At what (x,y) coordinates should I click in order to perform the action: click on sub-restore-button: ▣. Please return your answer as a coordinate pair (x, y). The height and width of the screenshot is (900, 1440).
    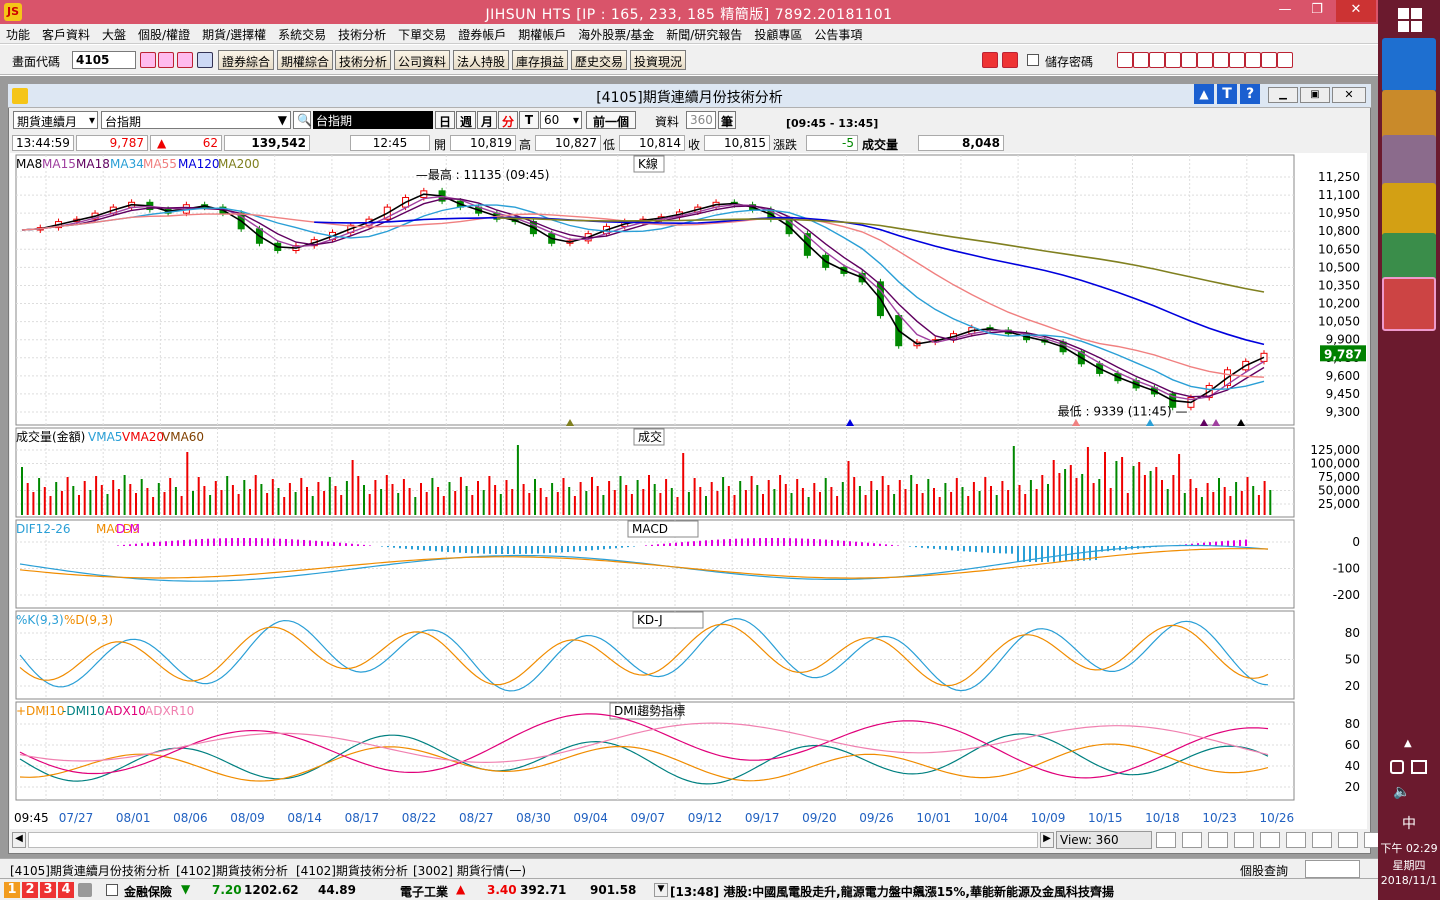
    Looking at the image, I should click on (1315, 95).